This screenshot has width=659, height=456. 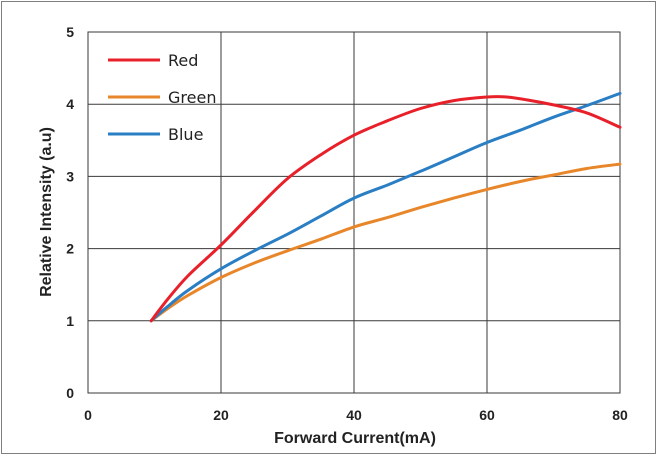 What do you see at coordinates (70, 321) in the screenshot?
I see `y-tick-label-1: 1` at bounding box center [70, 321].